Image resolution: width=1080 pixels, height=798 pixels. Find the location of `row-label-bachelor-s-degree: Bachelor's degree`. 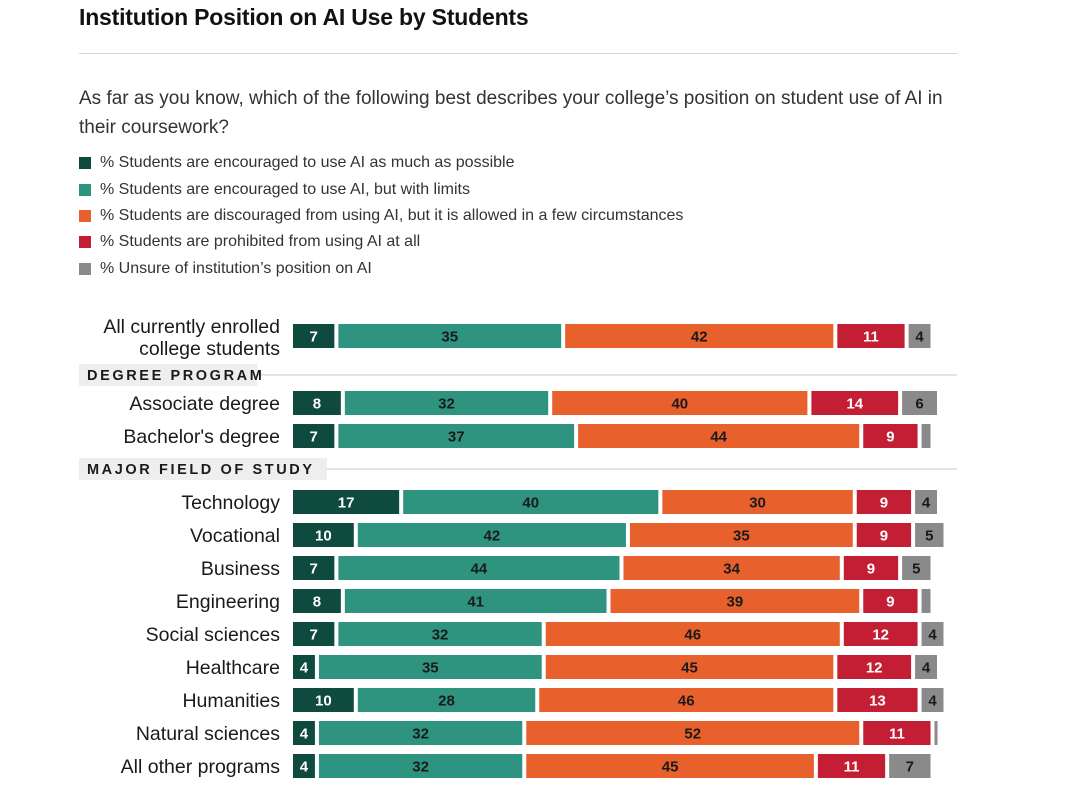

row-label-bachelor-s-degree: Bachelor's degree is located at coordinates (201, 437).